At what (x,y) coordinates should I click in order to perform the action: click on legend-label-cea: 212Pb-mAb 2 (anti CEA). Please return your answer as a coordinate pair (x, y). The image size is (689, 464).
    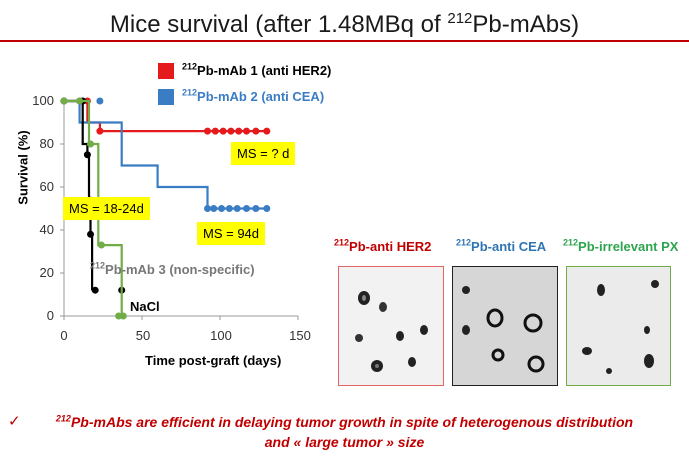
    Looking at the image, I should click on (253, 95).